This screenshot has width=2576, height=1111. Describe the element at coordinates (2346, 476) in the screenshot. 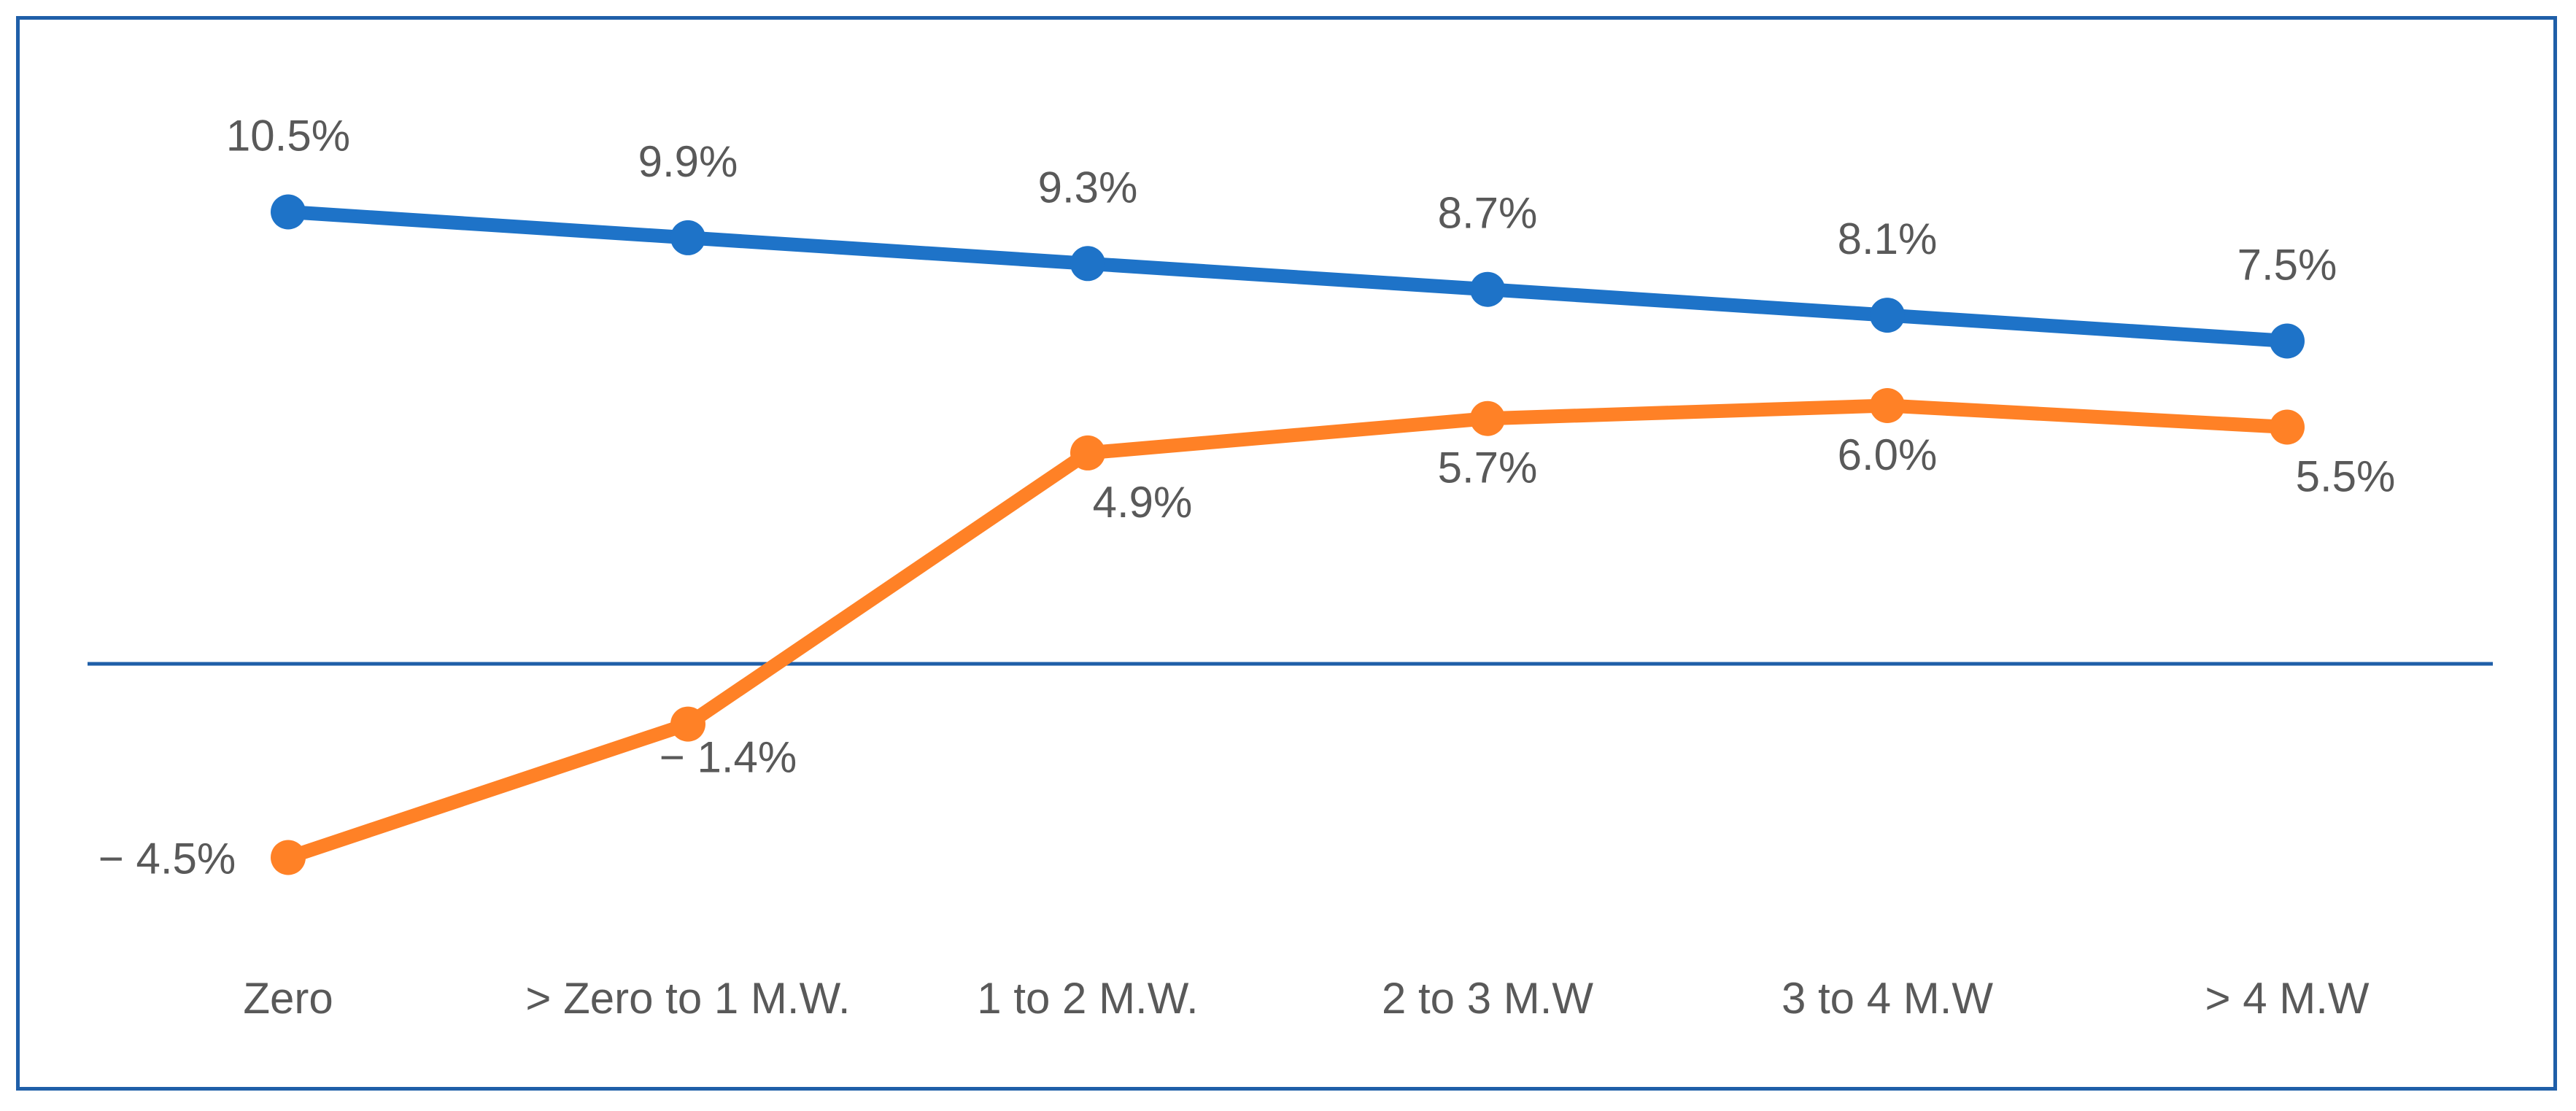

I see `series-2-data-label: 5.5%` at that location.